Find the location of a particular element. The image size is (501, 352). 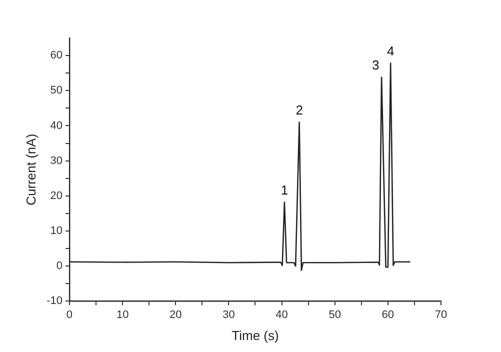

annotation: 4 is located at coordinates (390, 50).